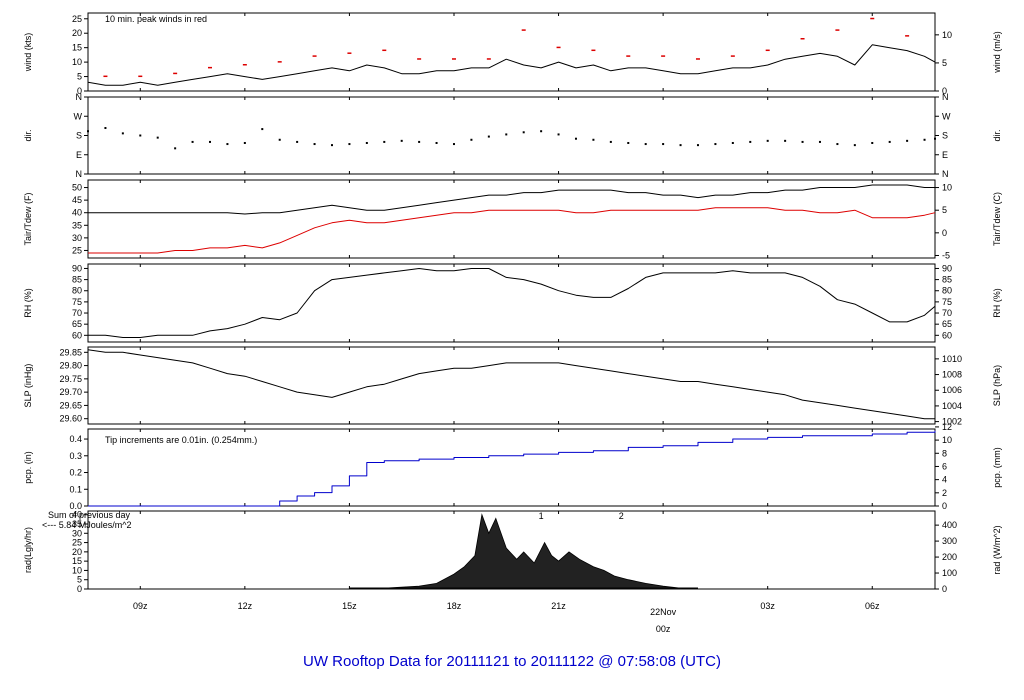 This screenshot has height=700, width=1024. Describe the element at coordinates (663, 629) in the screenshot. I see `date-sub-label: 00z` at that location.